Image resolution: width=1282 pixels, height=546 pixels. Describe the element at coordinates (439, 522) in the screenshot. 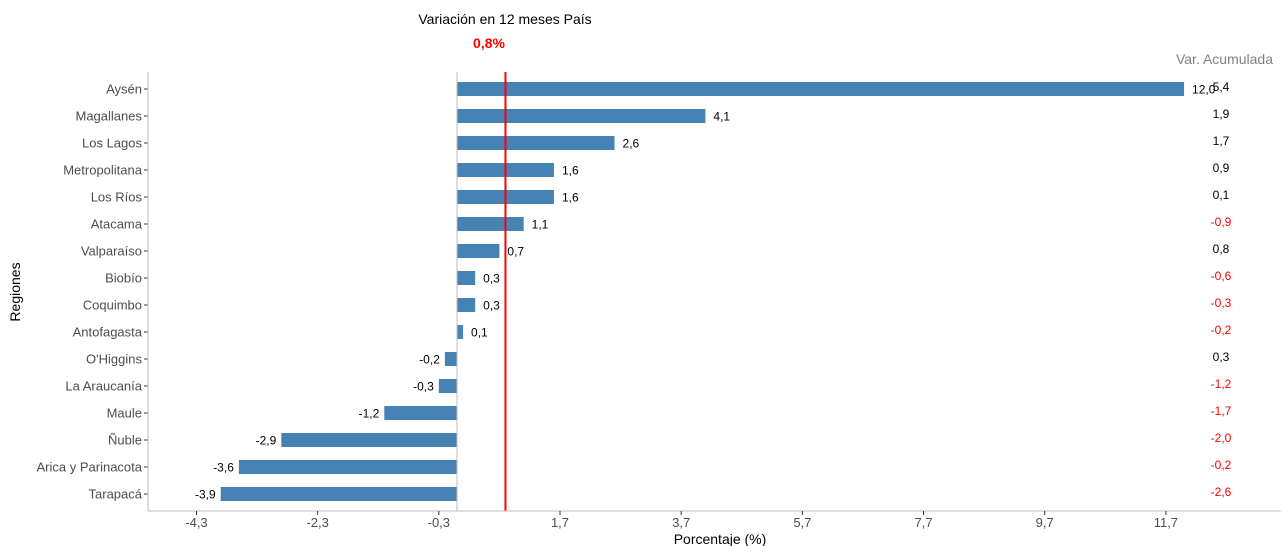

I see `x-tick-label: -0,3` at that location.